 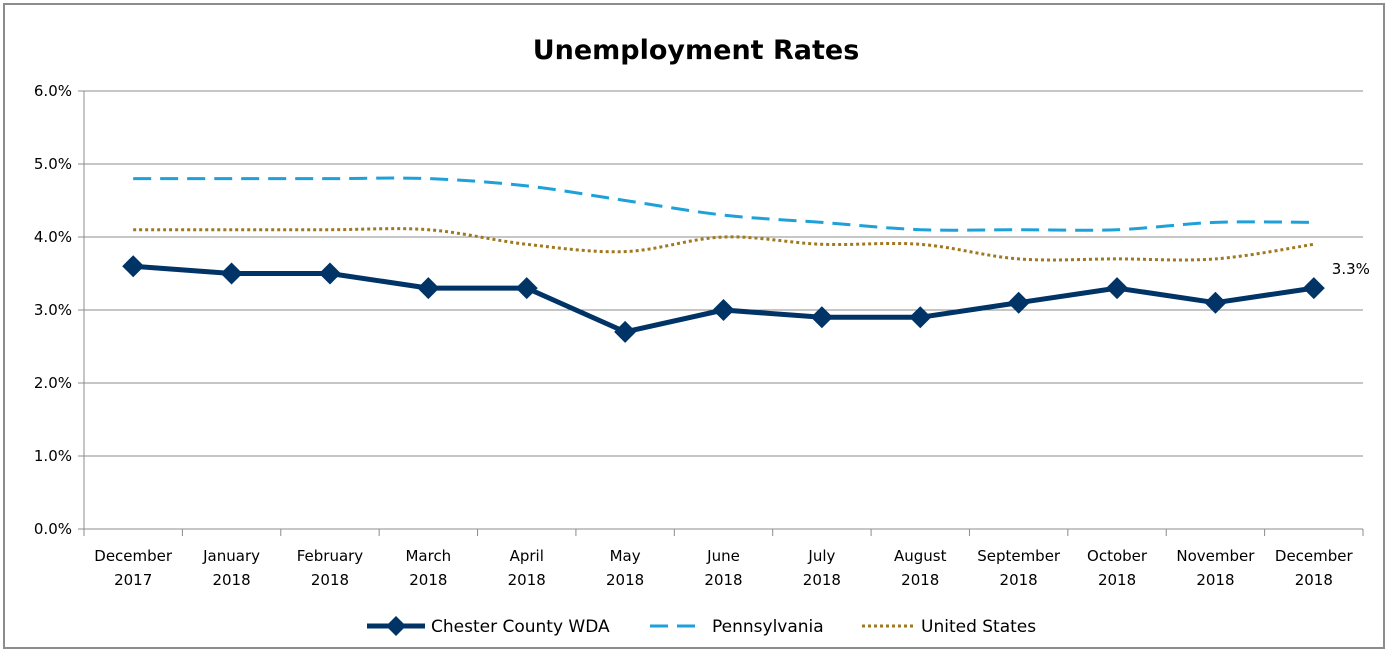 I want to click on x-tick-label: October 2018, so click(x=1117, y=568).